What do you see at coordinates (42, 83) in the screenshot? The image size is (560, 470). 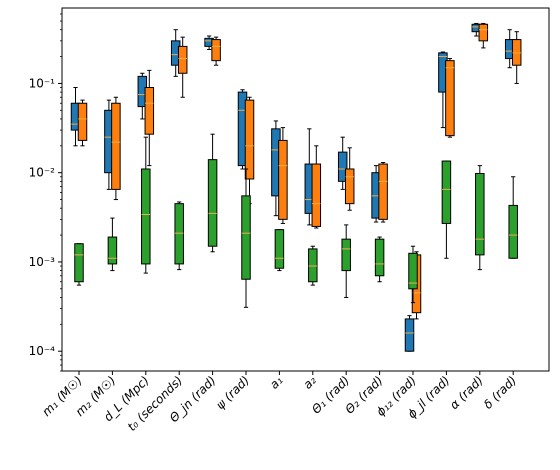 I see `y-tick-label: 10⁻¹` at bounding box center [42, 83].